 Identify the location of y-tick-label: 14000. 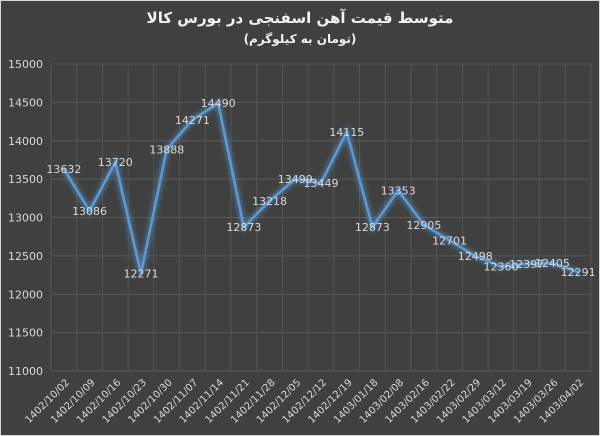
(25, 141).